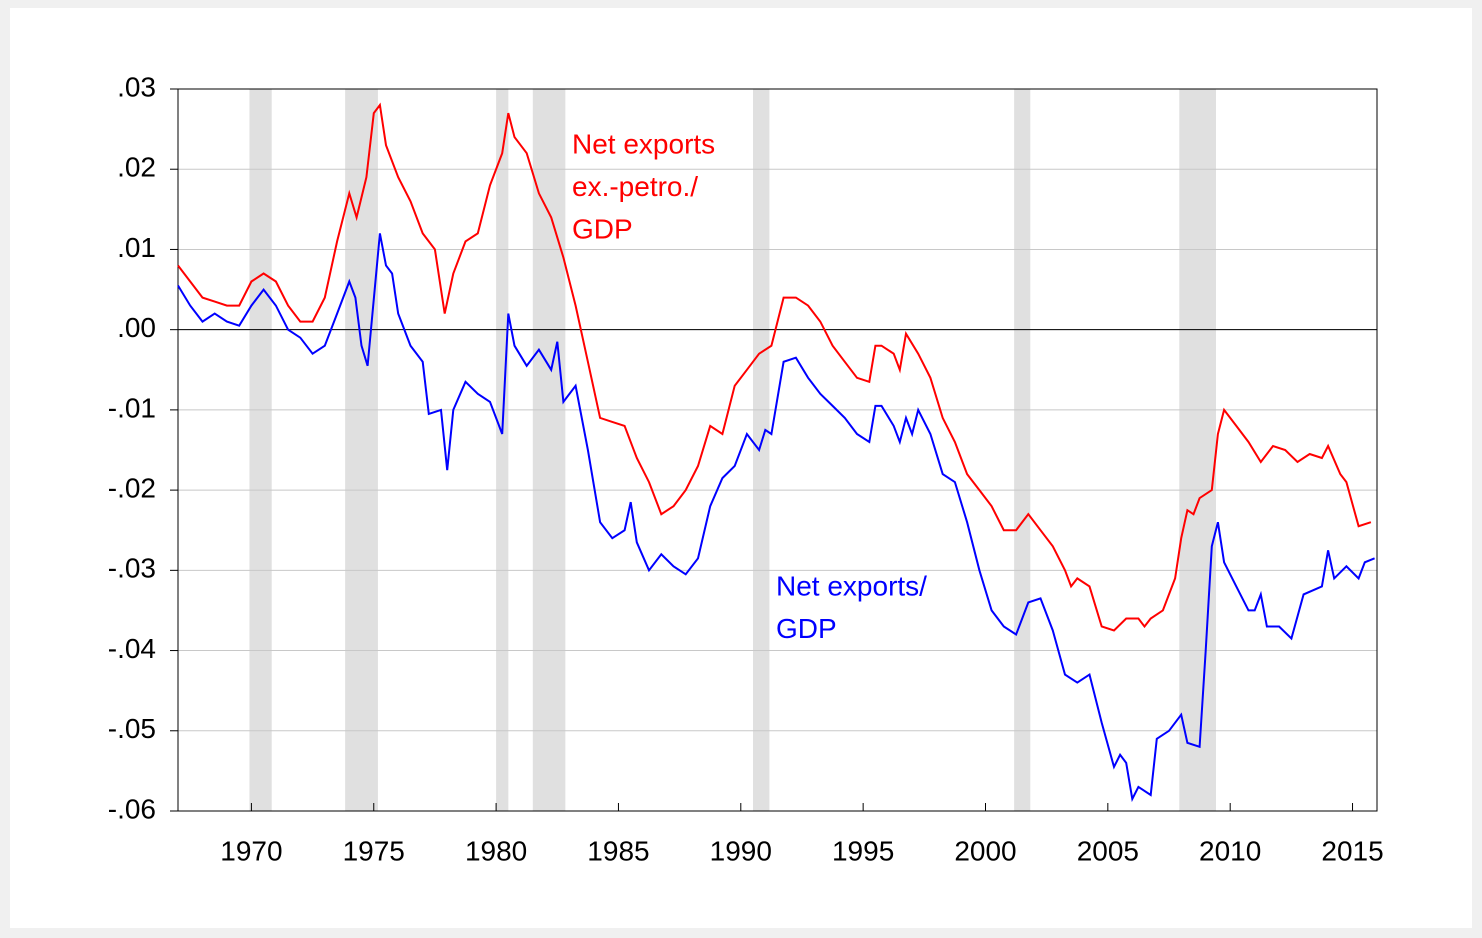 The width and height of the screenshot is (1482, 938). I want to click on x-tick-label: 2010, so click(1230, 850).